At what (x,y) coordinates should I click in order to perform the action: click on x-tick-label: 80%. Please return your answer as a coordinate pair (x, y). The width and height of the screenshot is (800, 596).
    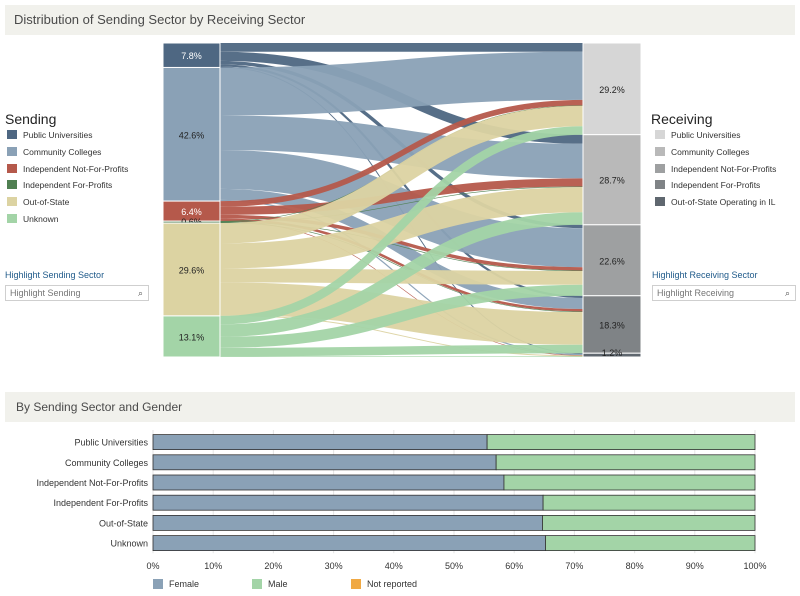
    Looking at the image, I should click on (635, 566).